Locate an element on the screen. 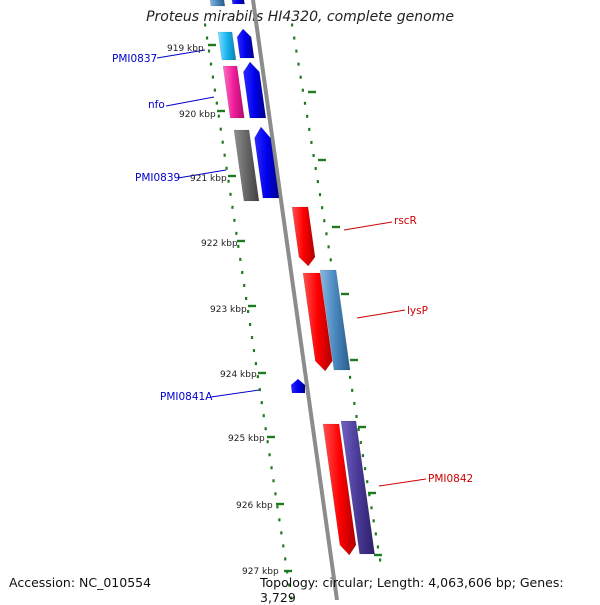  gene-lysP is located at coordinates (317, 322).